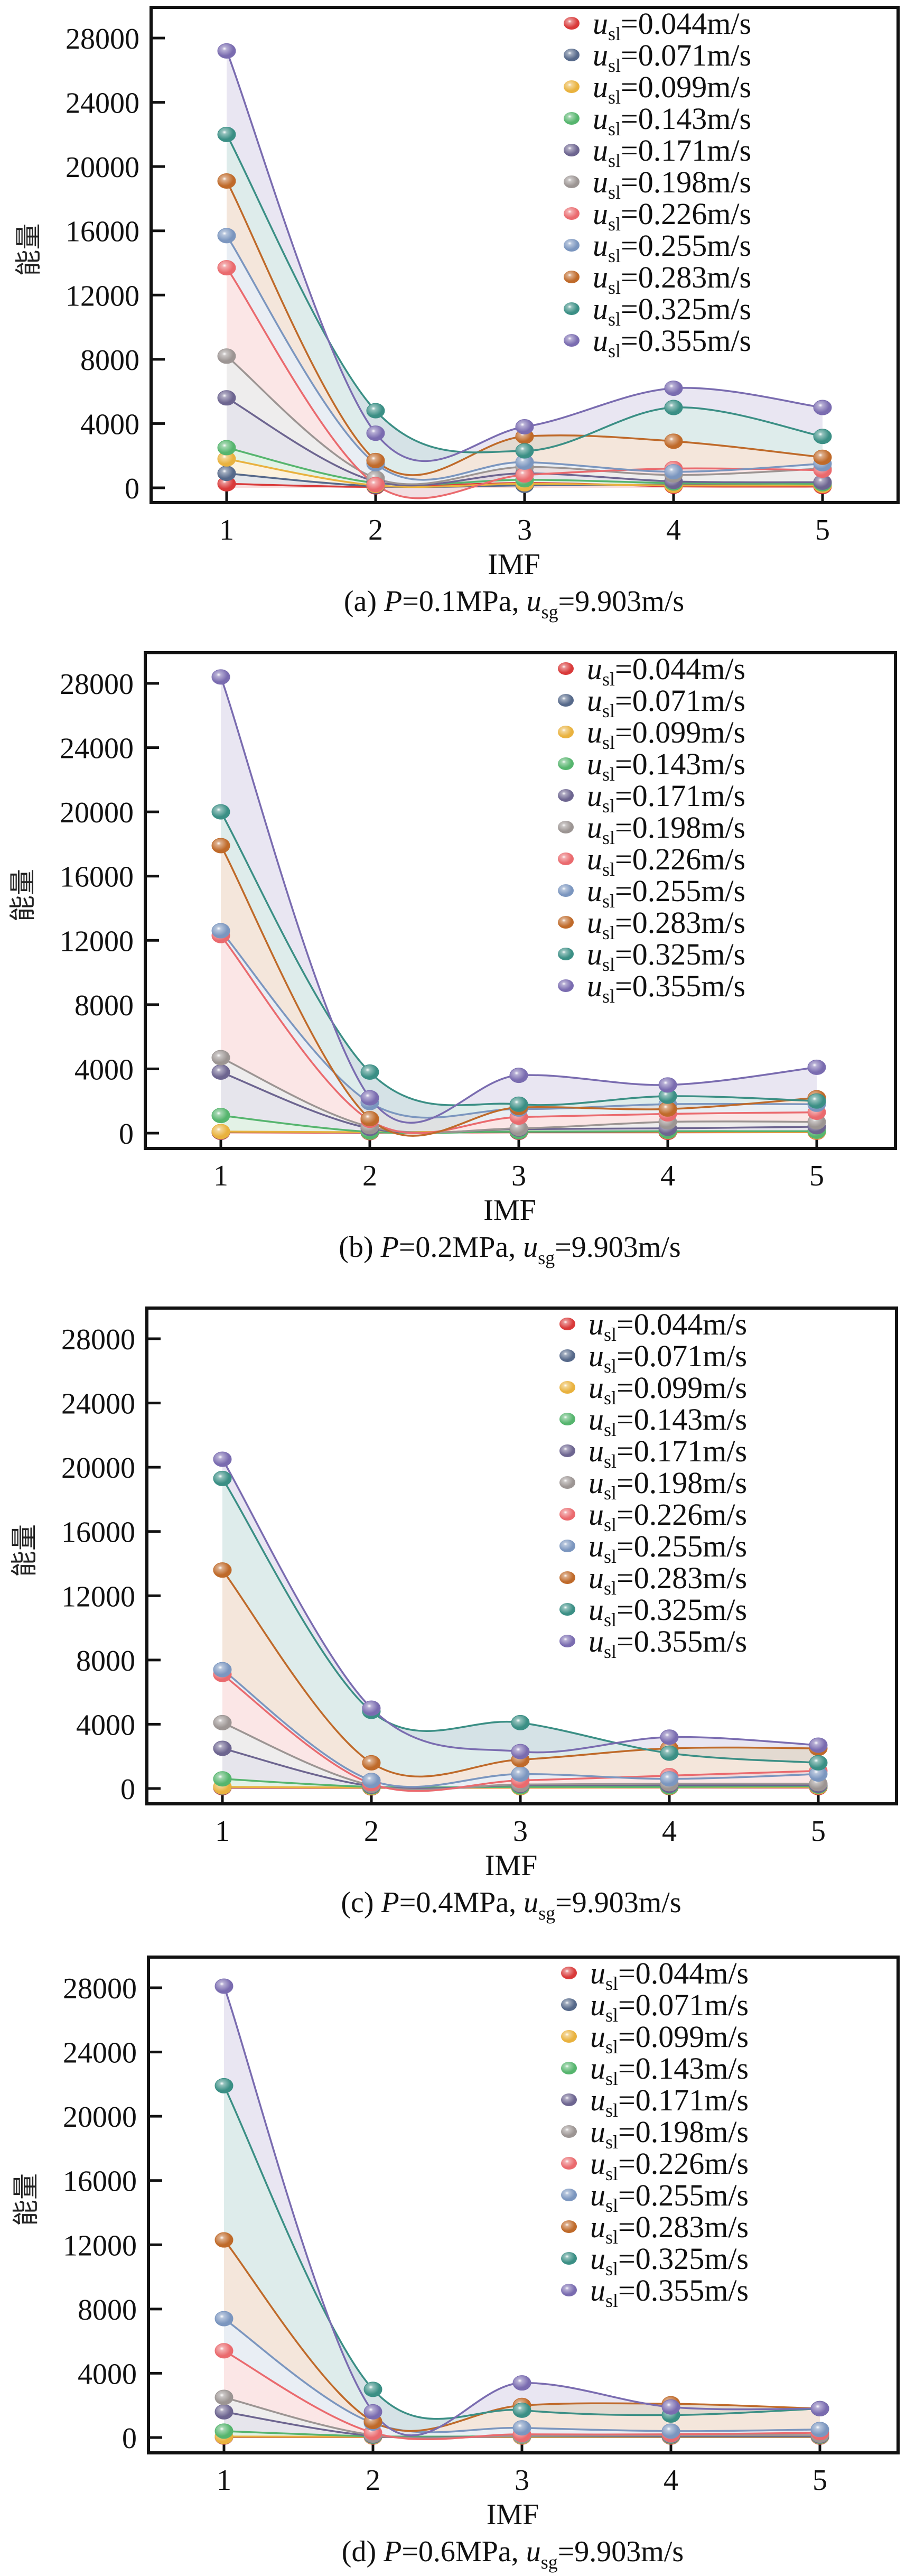 Image resolution: width=906 pixels, height=2576 pixels. I want to click on x-tick-label: 2, so click(375, 530).